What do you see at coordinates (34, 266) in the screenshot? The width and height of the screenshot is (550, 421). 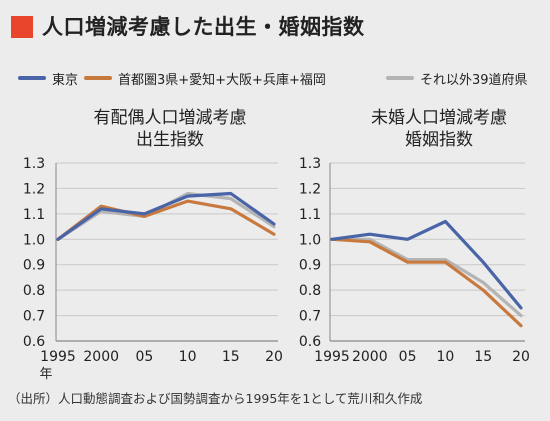 I see `left-y-tick-label: 0.9` at bounding box center [34, 266].